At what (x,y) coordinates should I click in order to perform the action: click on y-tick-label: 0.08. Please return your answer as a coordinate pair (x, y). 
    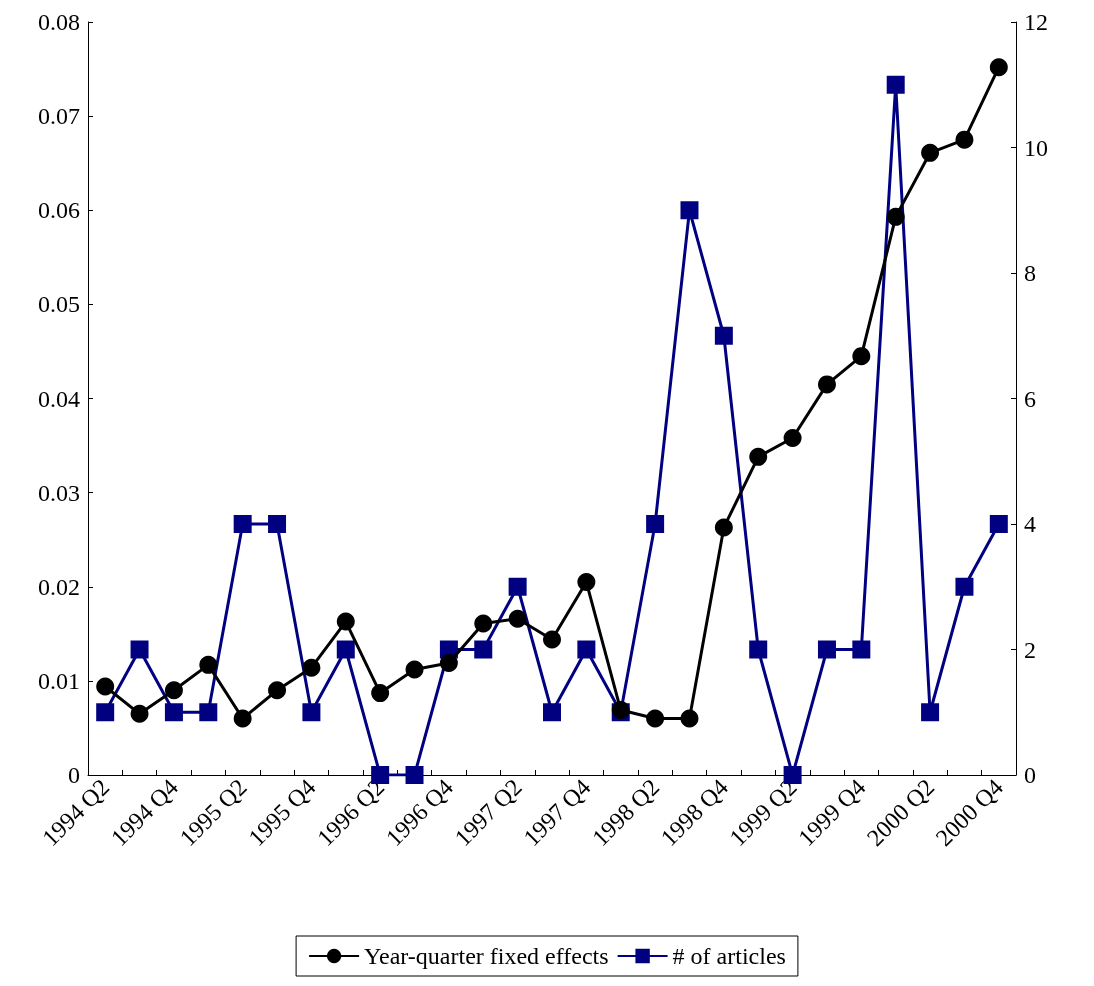
    Looking at the image, I should click on (59, 22).